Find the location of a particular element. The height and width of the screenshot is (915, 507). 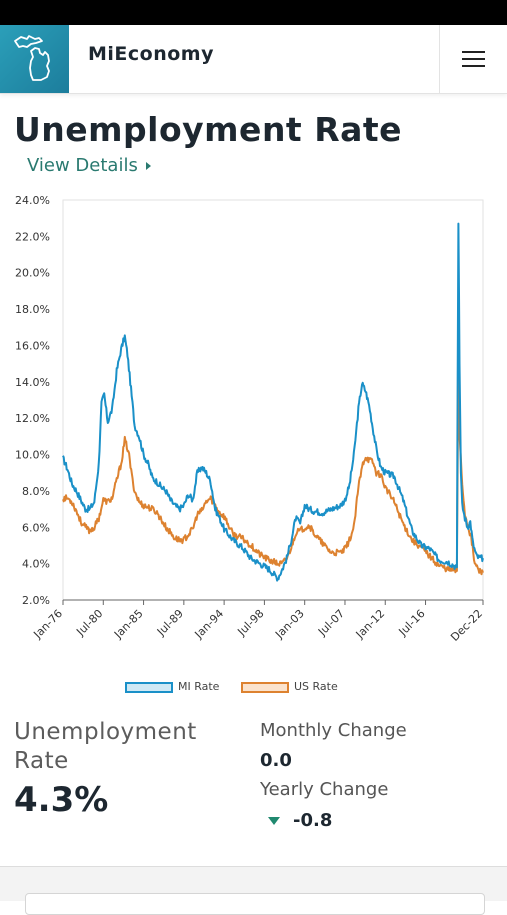

y-tick-label: 14.0% is located at coordinates (32, 382).